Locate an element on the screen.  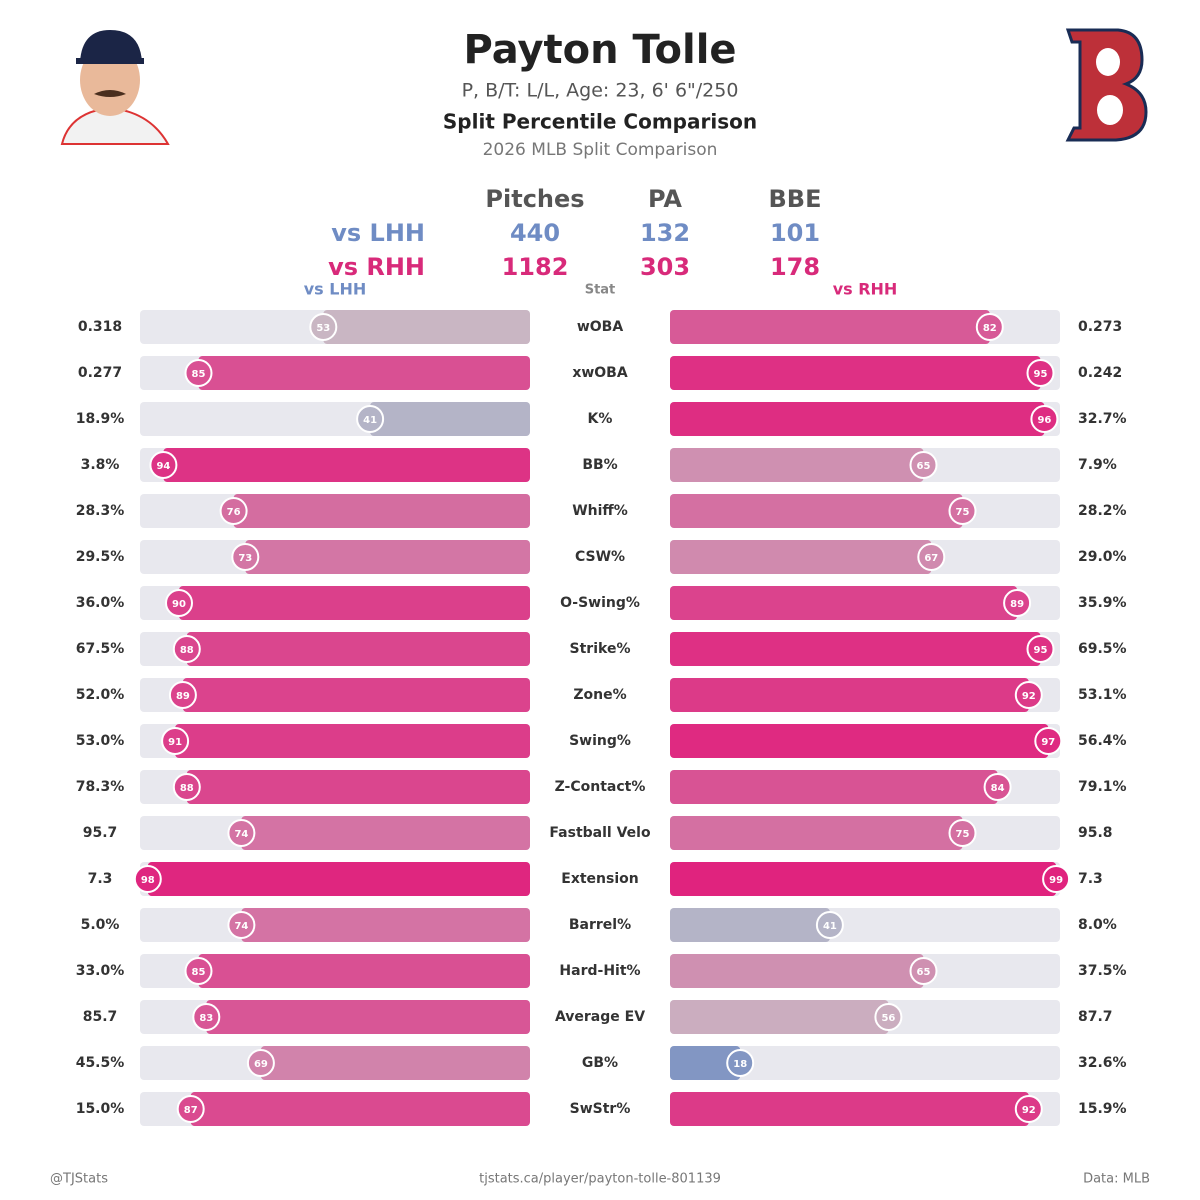
footer-left: @TJStats is located at coordinates (79, 1179).